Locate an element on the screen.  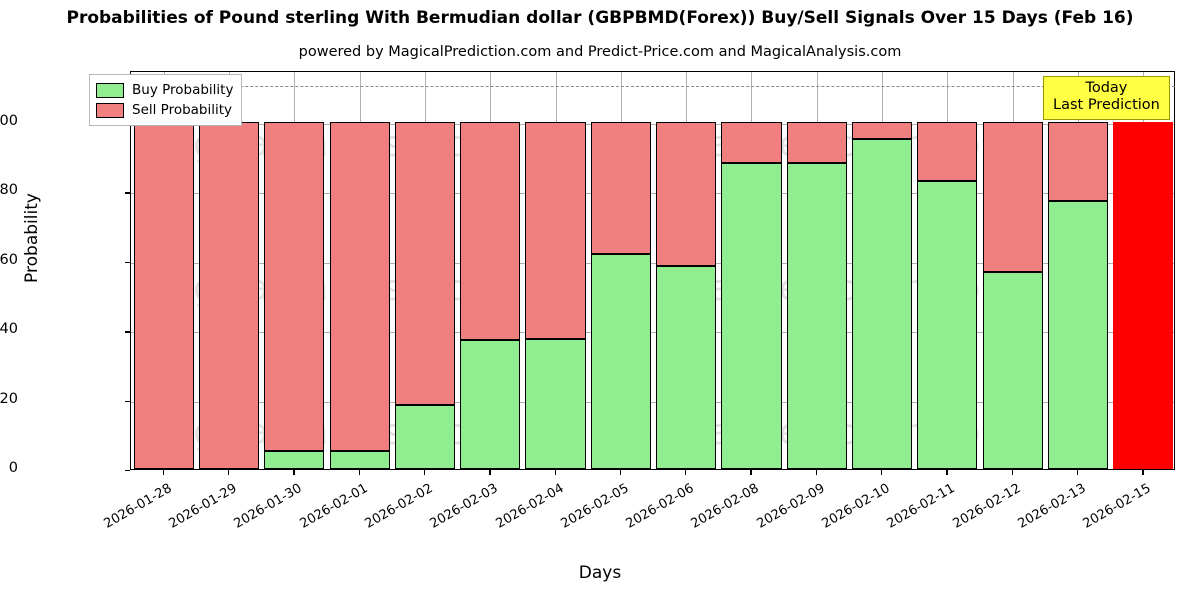
today-annotation-line1: Today is located at coordinates (1106, 88).